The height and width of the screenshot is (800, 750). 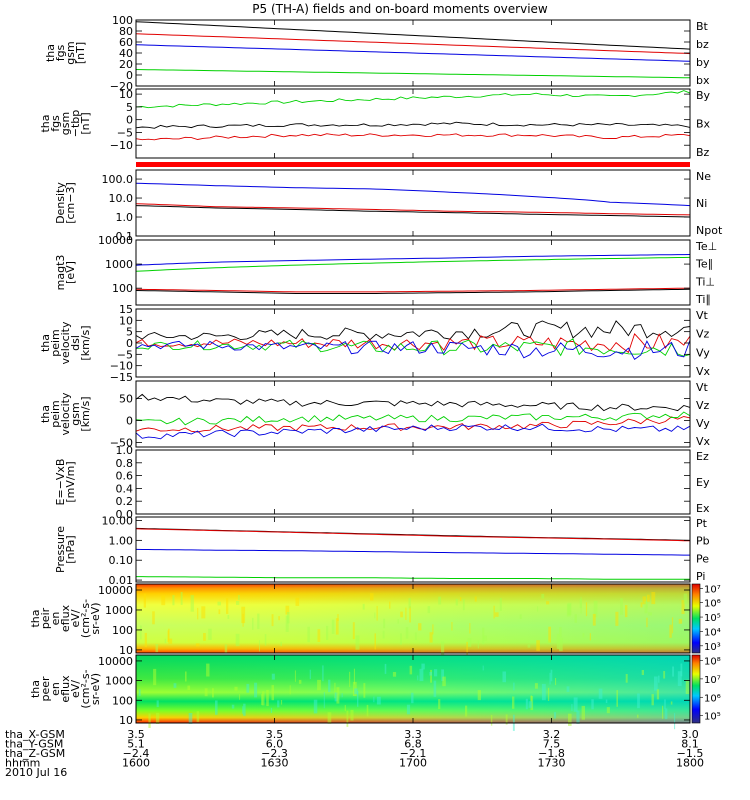 What do you see at coordinates (413, 125) in the screenshot?
I see `series-line-Bx` at bounding box center [413, 125].